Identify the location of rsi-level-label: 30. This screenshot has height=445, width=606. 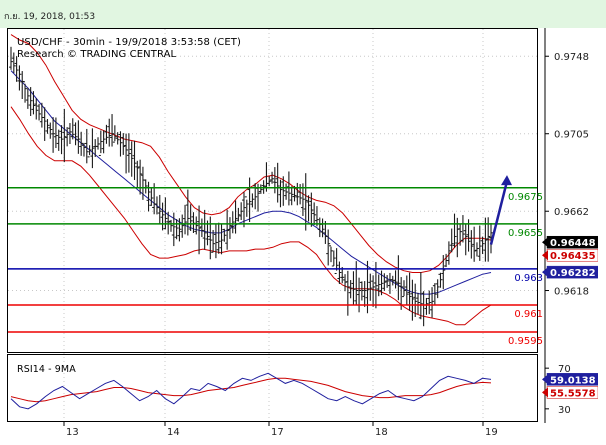
(564, 410).